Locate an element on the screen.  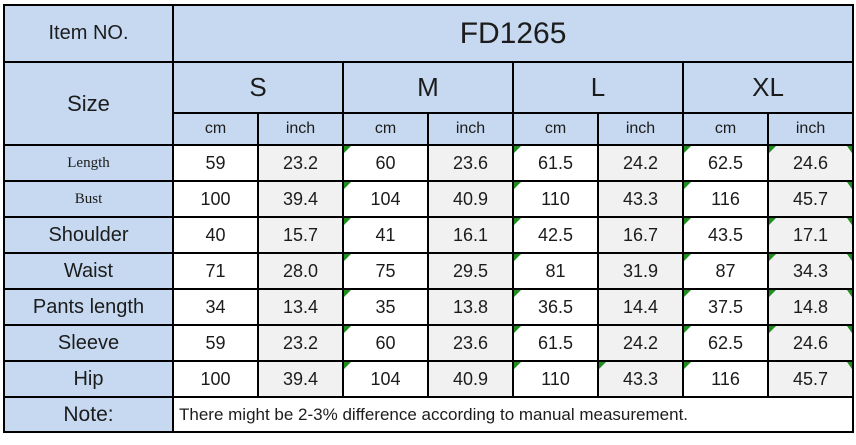
row-label-bust: Bust is located at coordinates (88, 199).